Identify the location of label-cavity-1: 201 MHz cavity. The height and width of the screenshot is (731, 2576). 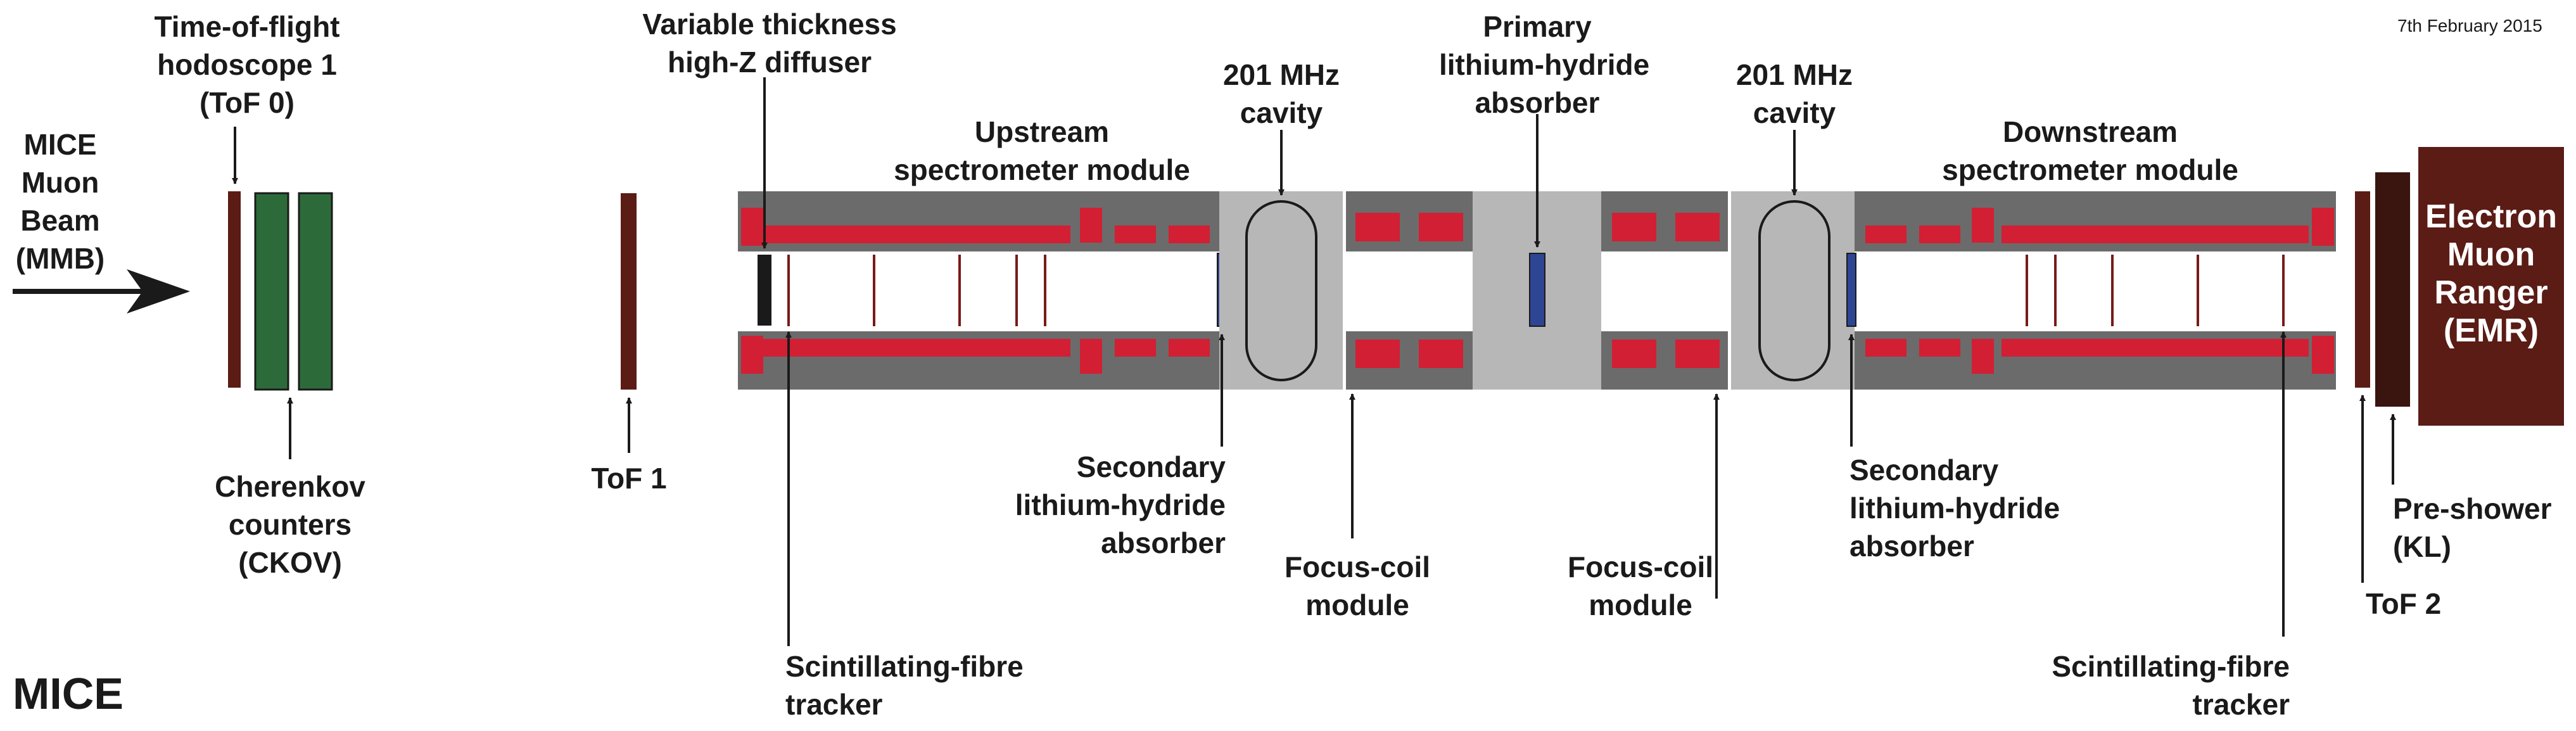
(1281, 93).